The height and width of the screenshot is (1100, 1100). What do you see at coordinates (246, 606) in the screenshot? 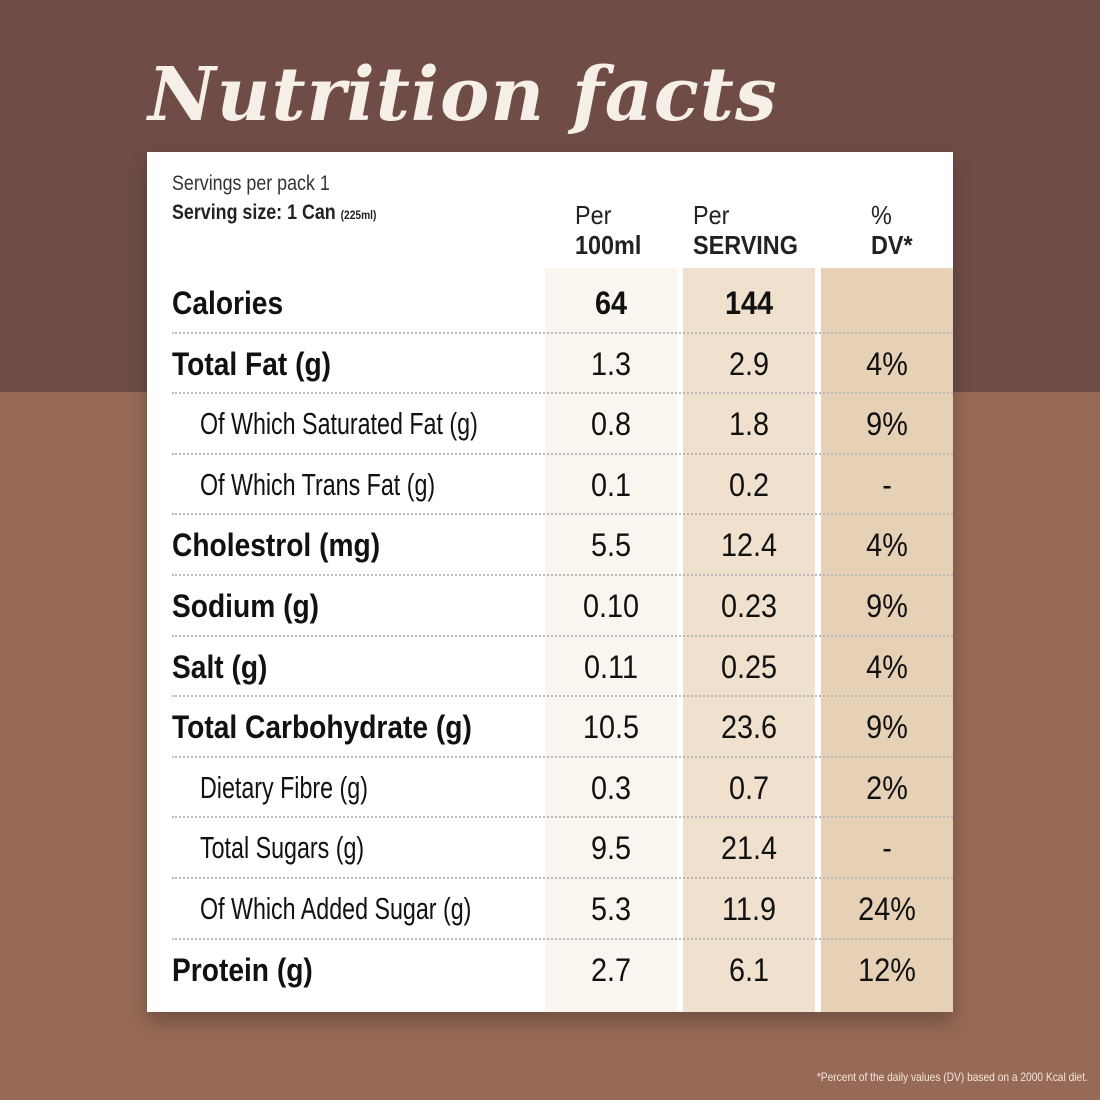
I see `nutrient-label: Sodium (g)` at bounding box center [246, 606].